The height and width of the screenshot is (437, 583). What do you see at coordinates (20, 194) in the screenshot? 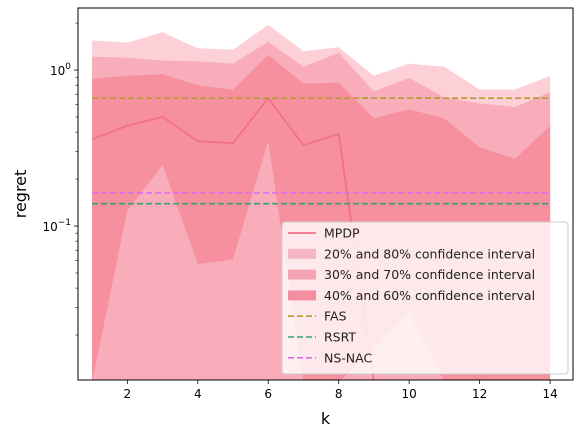
I see `y-axis-label: regret` at bounding box center [20, 194].